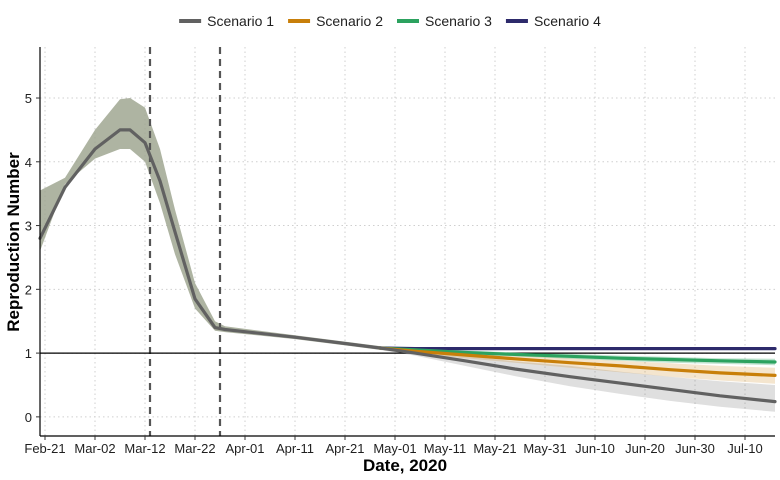  I want to click on legend-item-scenario-3: Scenario 3, so click(444, 21).